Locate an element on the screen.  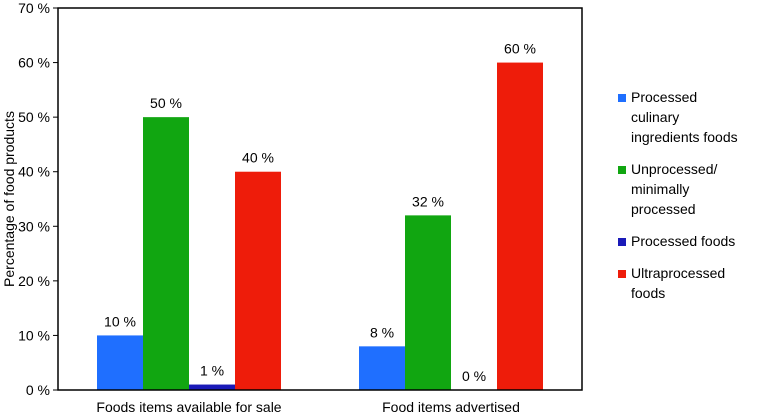
legend-label: Ultraprocessed is located at coordinates (678, 273).